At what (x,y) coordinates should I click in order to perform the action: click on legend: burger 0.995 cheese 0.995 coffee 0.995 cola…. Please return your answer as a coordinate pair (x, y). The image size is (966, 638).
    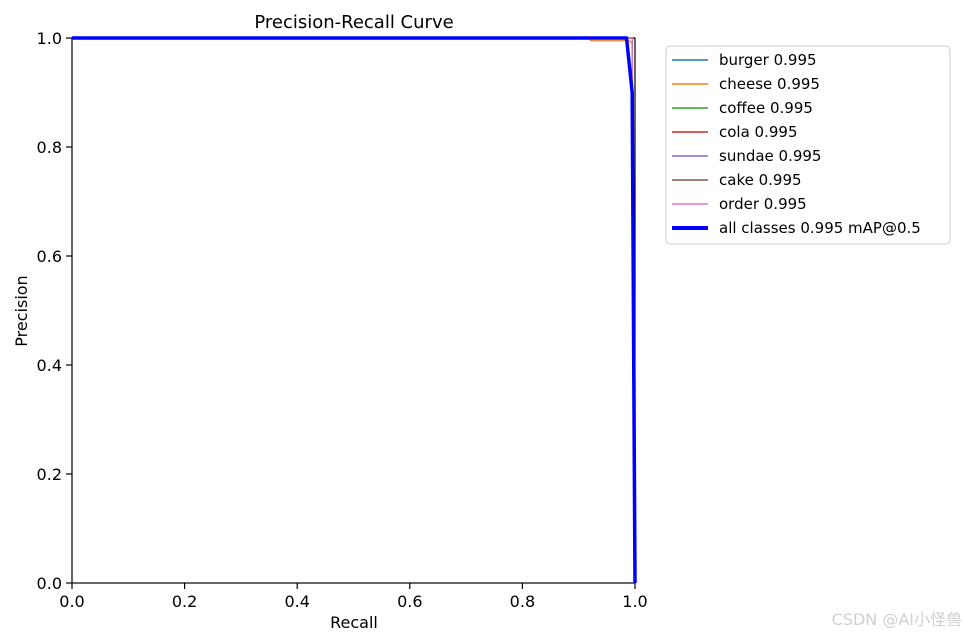
    Looking at the image, I should click on (808, 145).